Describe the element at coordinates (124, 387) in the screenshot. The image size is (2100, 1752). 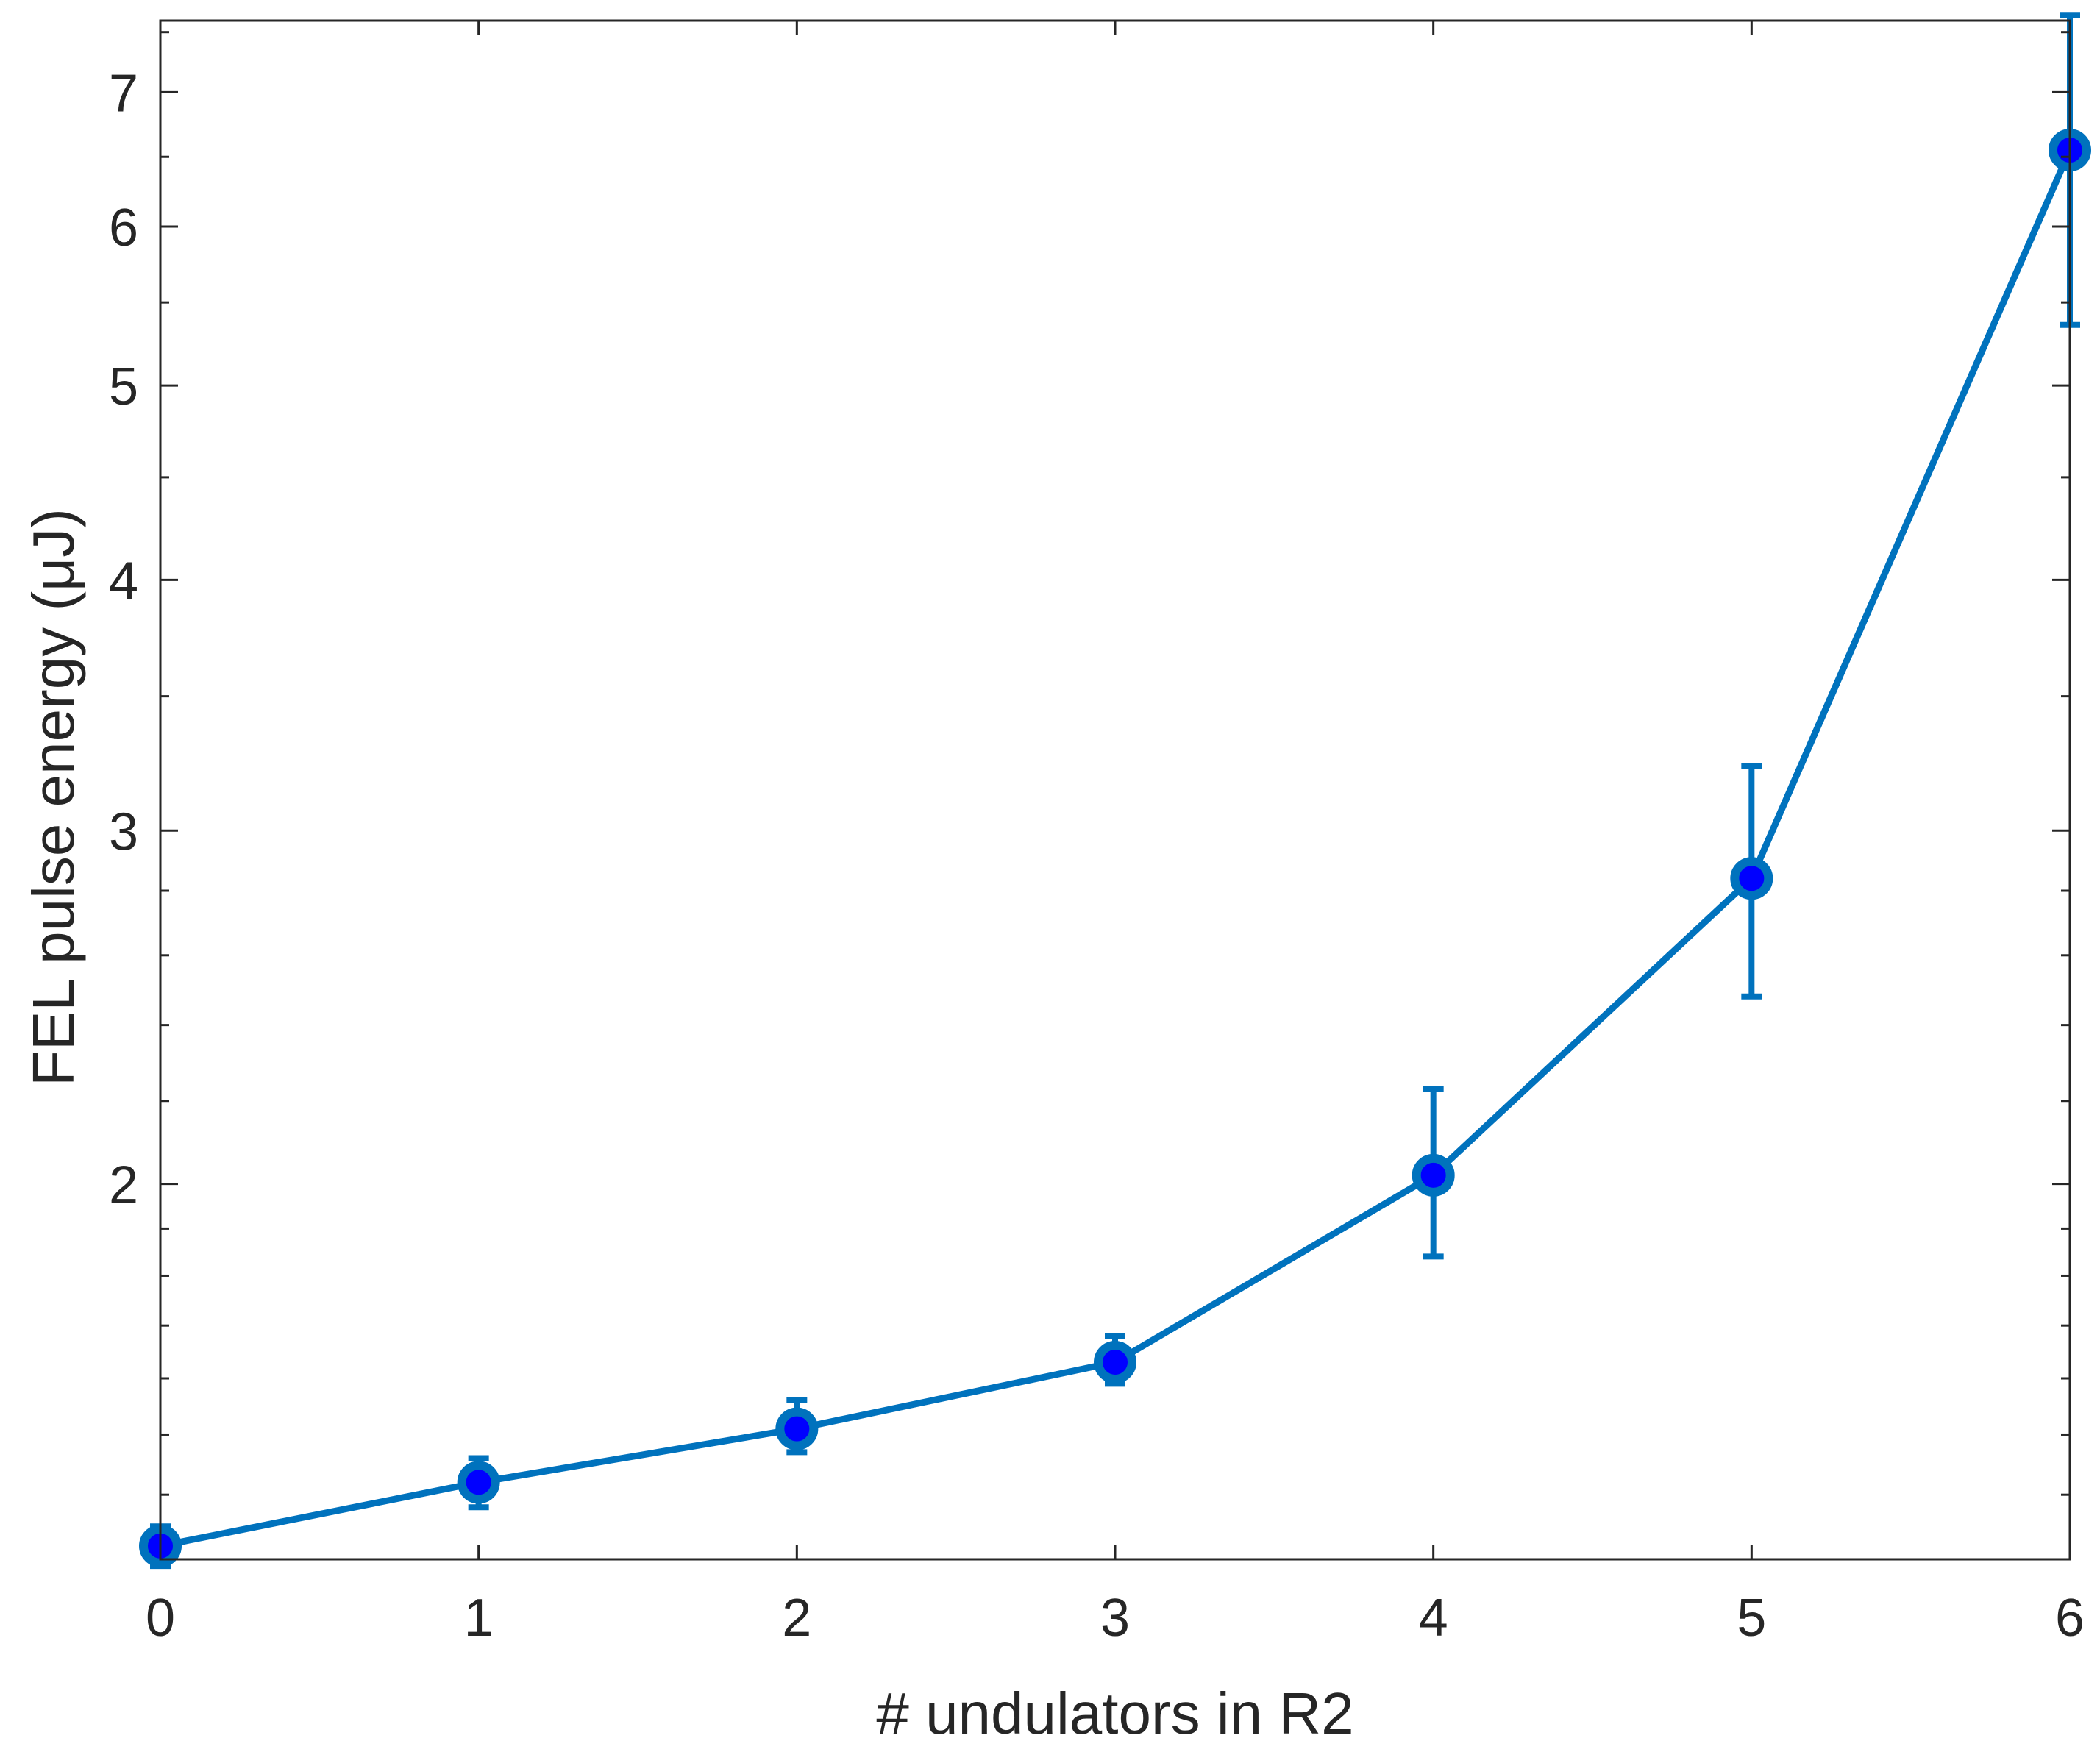
I see `y-tick-label: 5` at that location.